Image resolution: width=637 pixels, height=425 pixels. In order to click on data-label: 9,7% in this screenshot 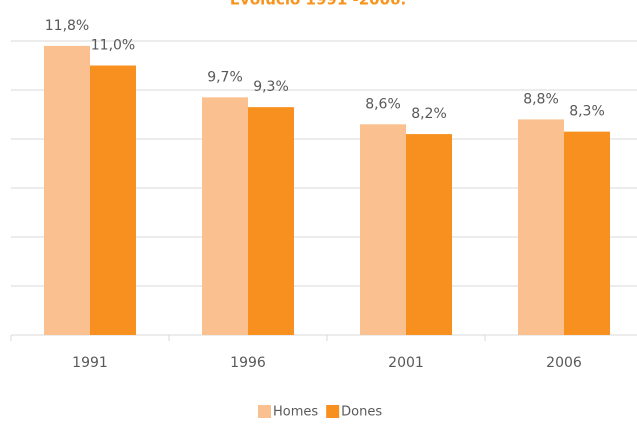, I will do `click(225, 77)`.